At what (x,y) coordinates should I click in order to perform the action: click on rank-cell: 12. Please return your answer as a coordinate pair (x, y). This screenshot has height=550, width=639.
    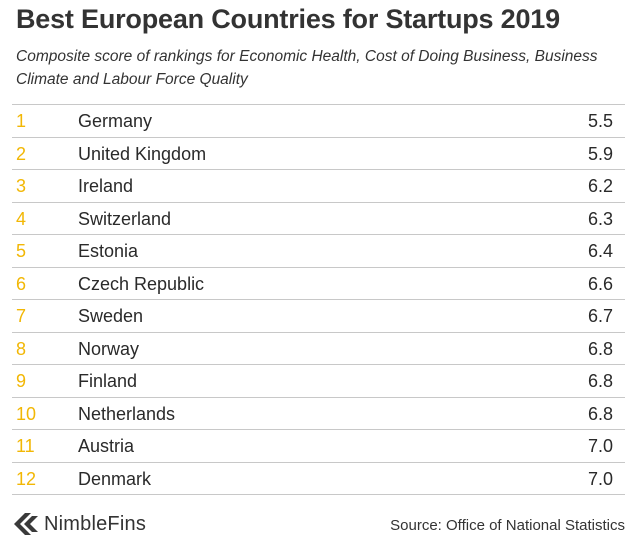
    Looking at the image, I should click on (26, 478).